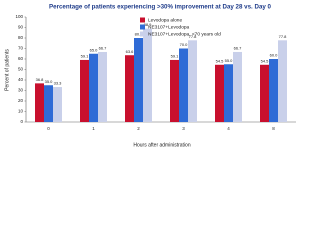 The height and width of the screenshot is (240, 320). I want to click on value-label: 33.3, so click(58, 83).